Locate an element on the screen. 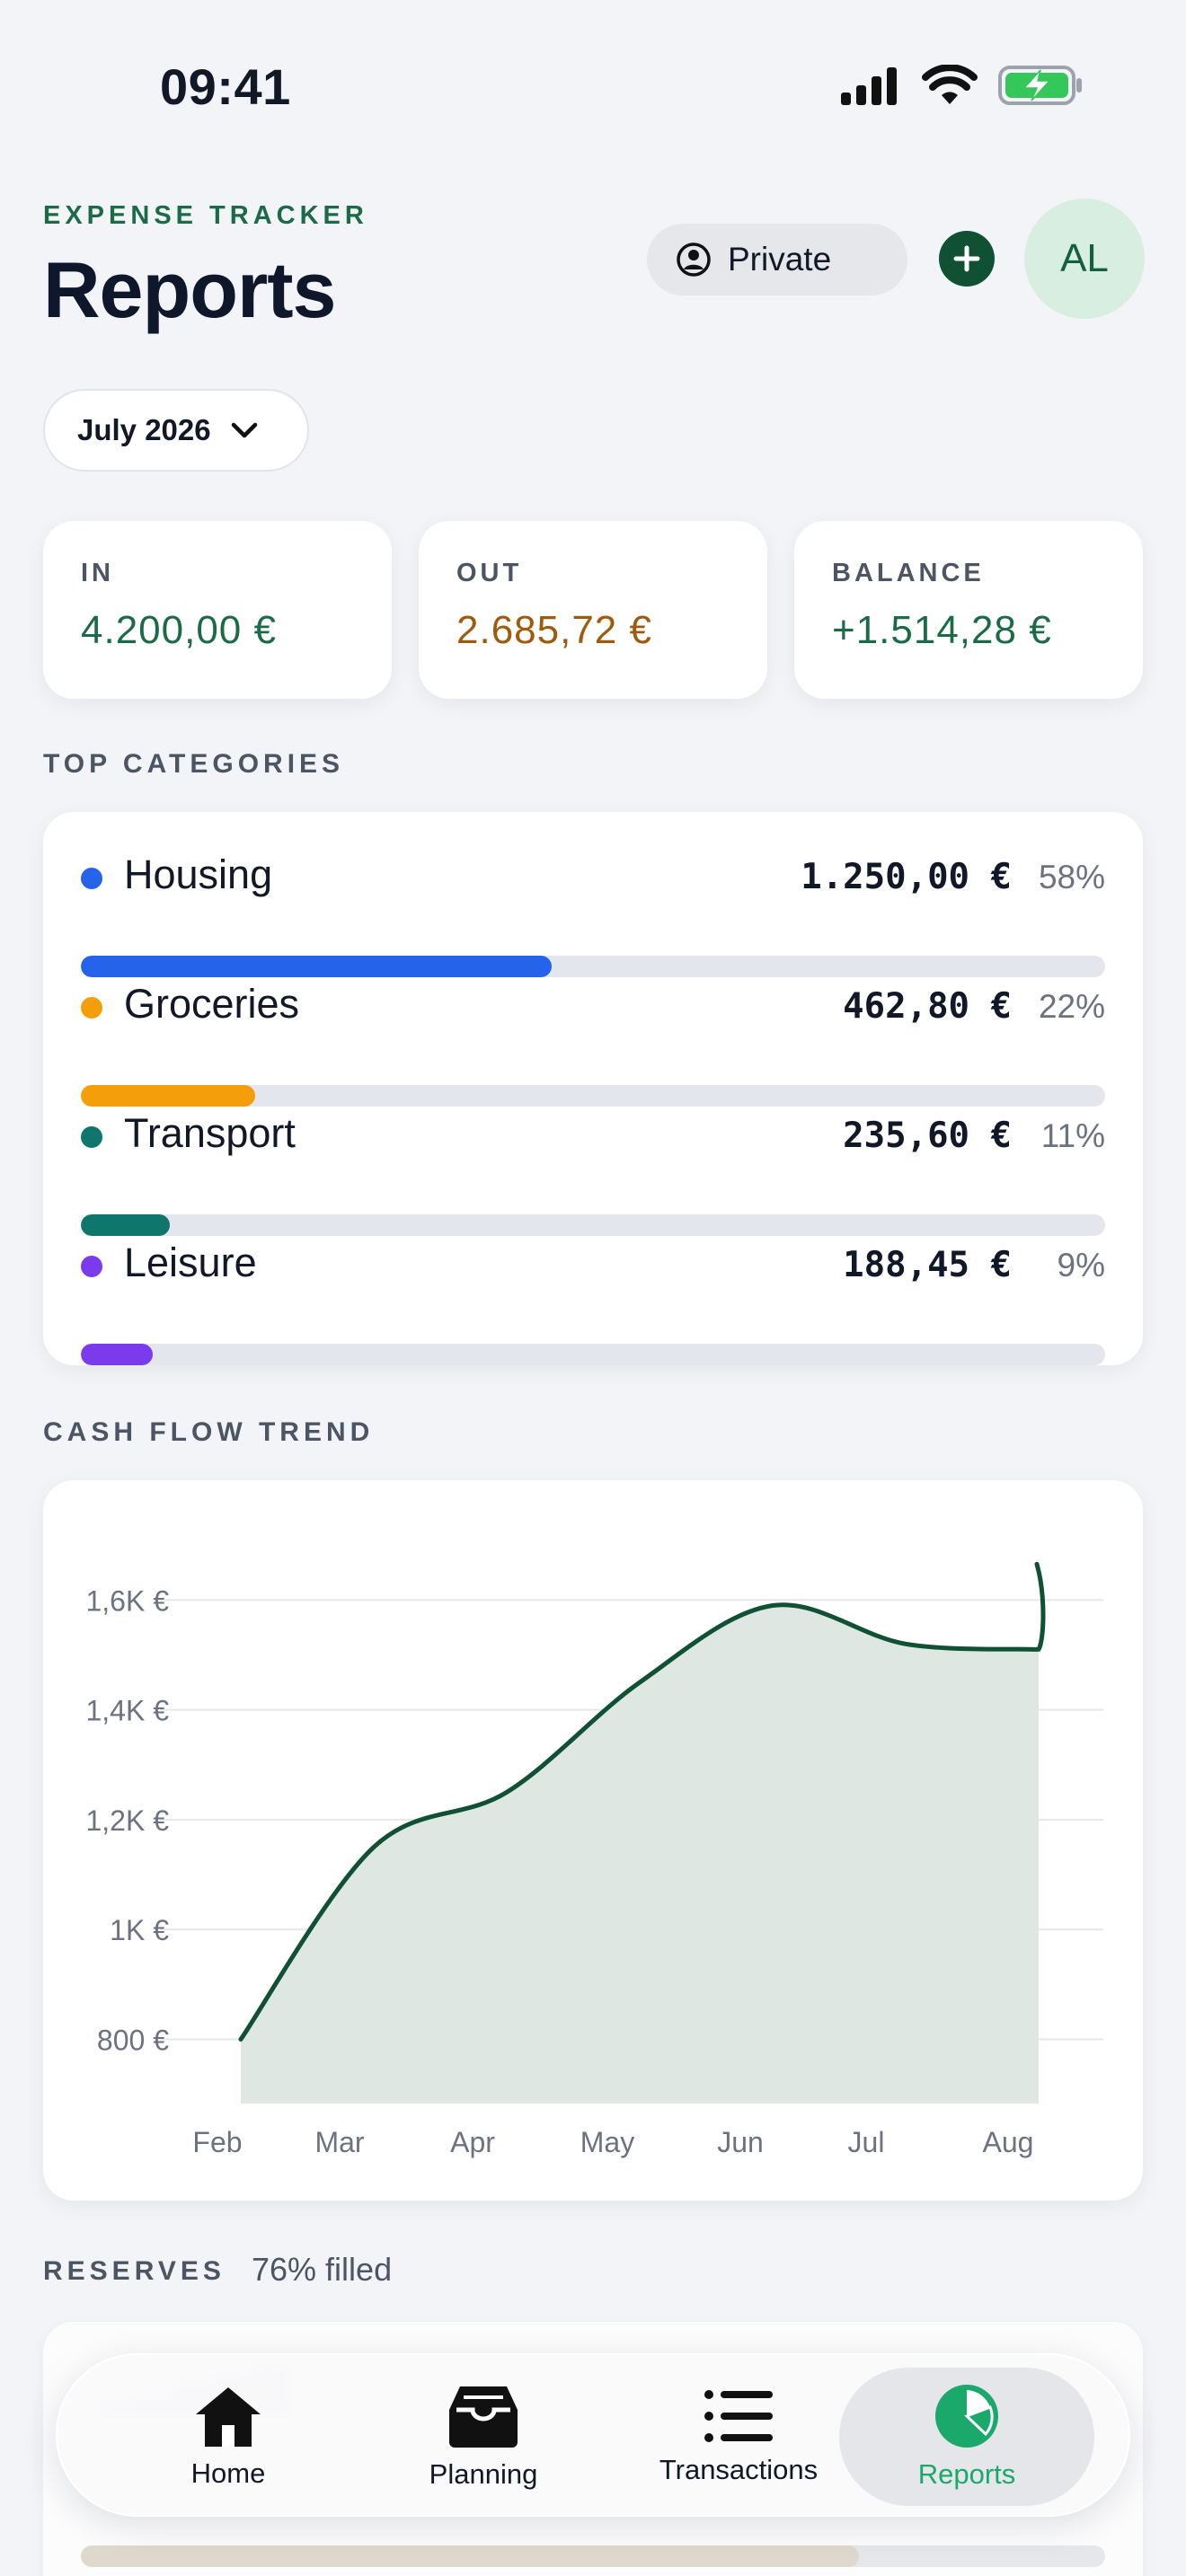 This screenshot has height=2576, width=1186. status-time: 09:41 is located at coordinates (225, 86).